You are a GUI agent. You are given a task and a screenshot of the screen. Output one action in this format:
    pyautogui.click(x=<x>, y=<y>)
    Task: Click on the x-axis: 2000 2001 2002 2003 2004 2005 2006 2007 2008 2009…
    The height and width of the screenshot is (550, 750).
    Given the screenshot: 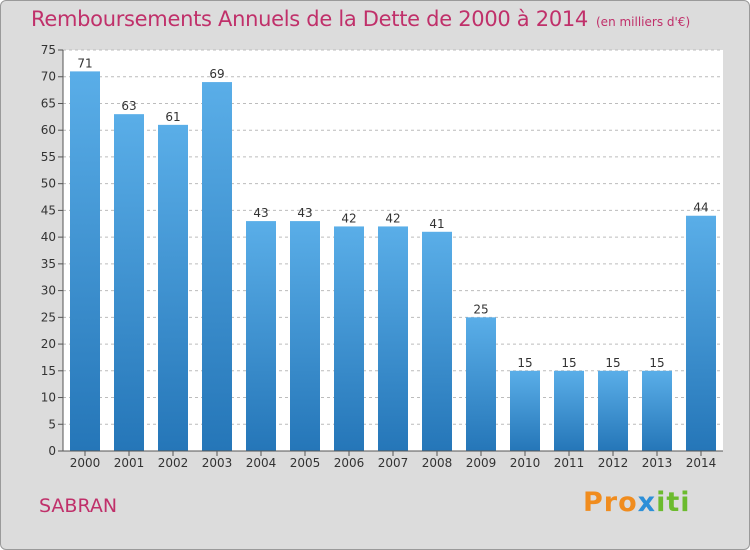 What is the action you would take?
    pyautogui.click(x=393, y=460)
    